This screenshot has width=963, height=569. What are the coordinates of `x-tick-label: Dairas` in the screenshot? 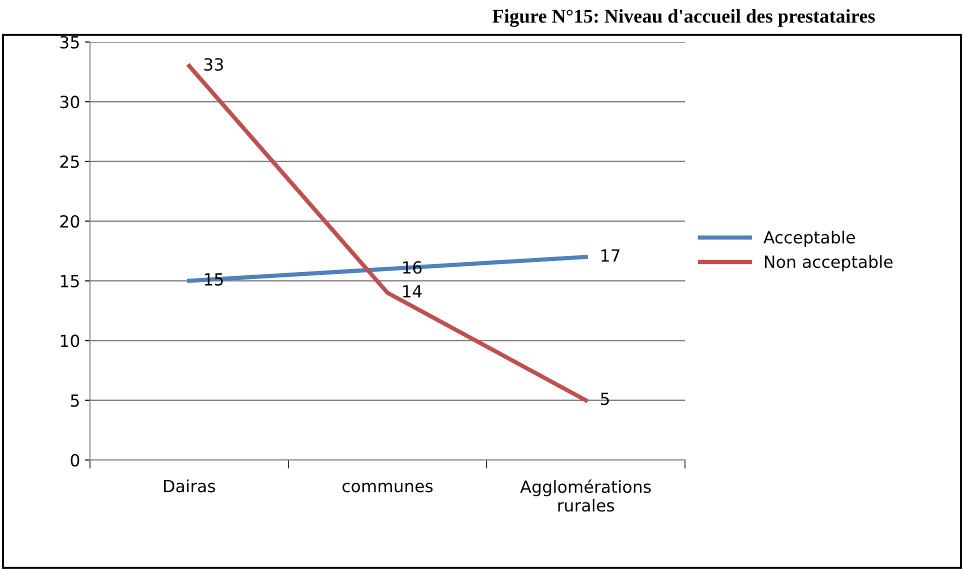 It's located at (190, 485).